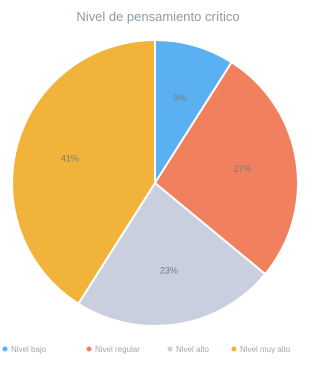 The height and width of the screenshot is (365, 335). I want to click on chart-title: Nivel de pensamiento crítico, so click(157, 16).